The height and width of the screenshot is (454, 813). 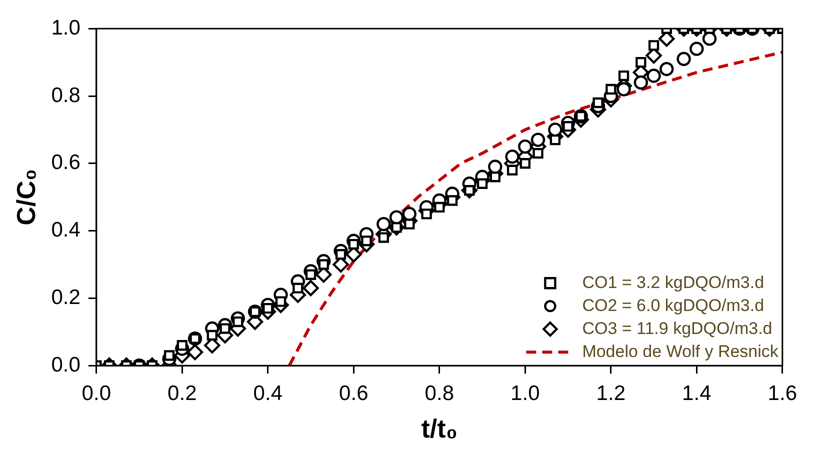 What do you see at coordinates (525, 393) in the screenshot?
I see `x-tick-label: 1.0` at bounding box center [525, 393].